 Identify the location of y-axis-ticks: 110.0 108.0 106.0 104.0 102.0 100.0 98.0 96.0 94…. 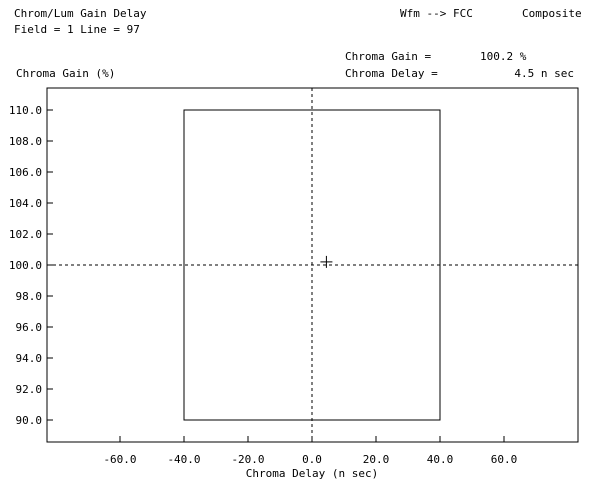
(31, 265).